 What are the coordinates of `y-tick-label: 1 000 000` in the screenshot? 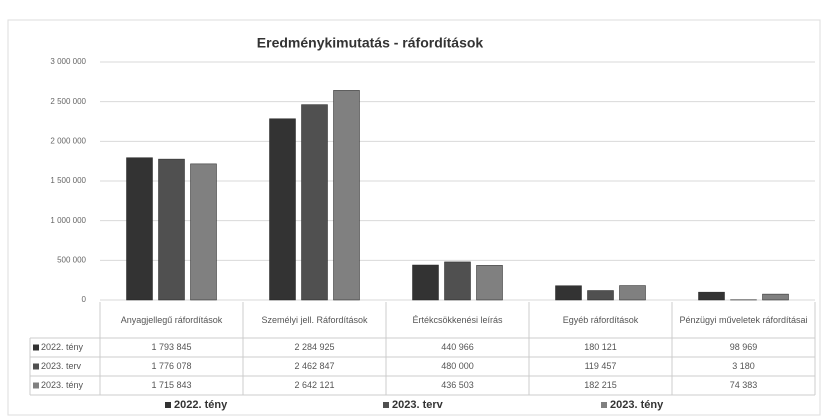 It's located at (68, 220).